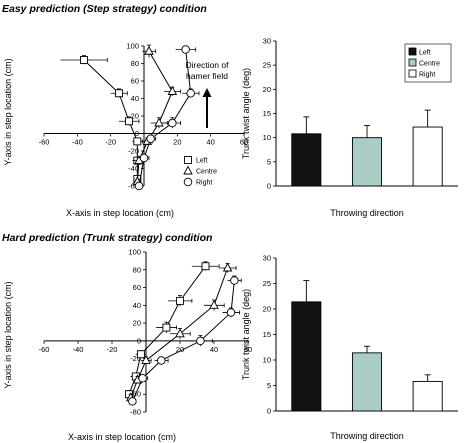 This screenshot has height=443, width=474. What do you see at coordinates (133, 151) in the screenshot?
I see `y-tick-label: -20` at bounding box center [133, 151].